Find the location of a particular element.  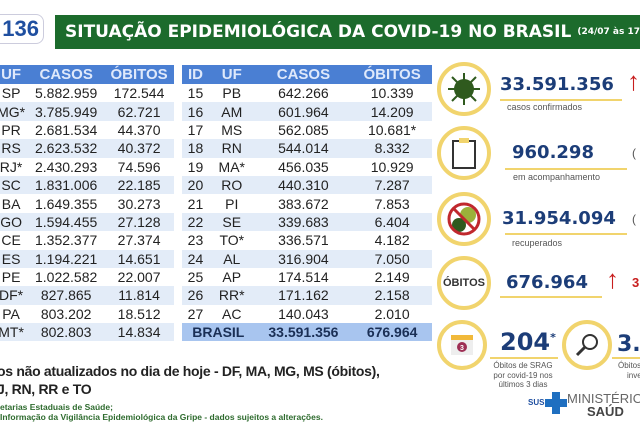

table-cell: 2.430.293 is located at coordinates (66, 166).